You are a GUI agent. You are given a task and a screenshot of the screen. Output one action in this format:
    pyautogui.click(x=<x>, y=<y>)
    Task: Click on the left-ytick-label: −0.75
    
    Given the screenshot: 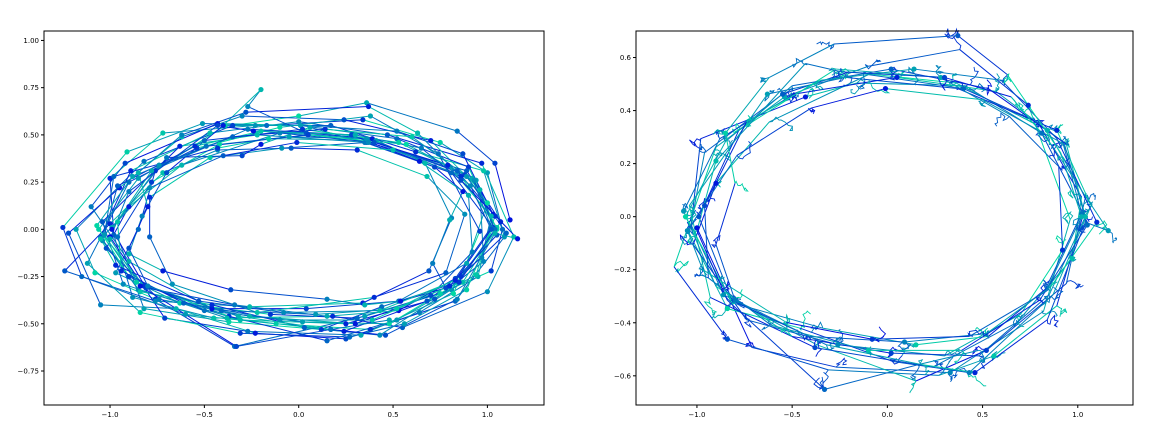 What is the action you would take?
    pyautogui.click(x=28, y=372)
    